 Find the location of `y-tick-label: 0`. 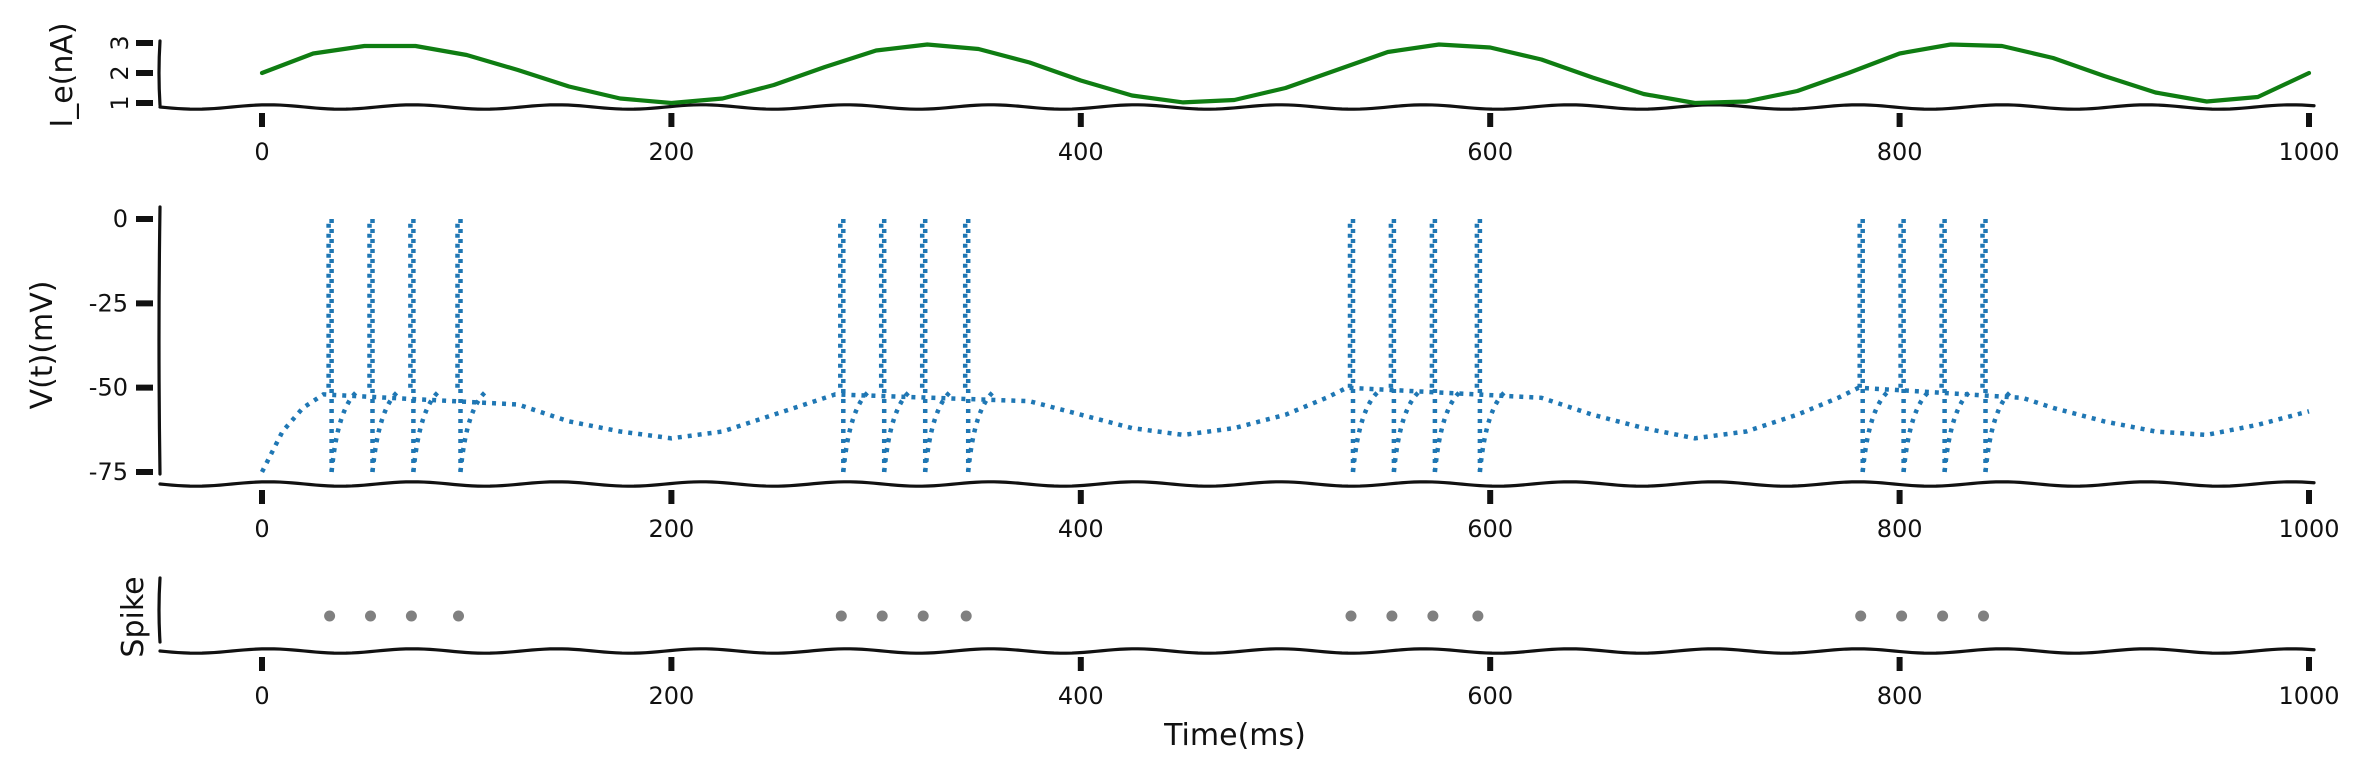

y-tick-label: 0 is located at coordinates (120, 219).